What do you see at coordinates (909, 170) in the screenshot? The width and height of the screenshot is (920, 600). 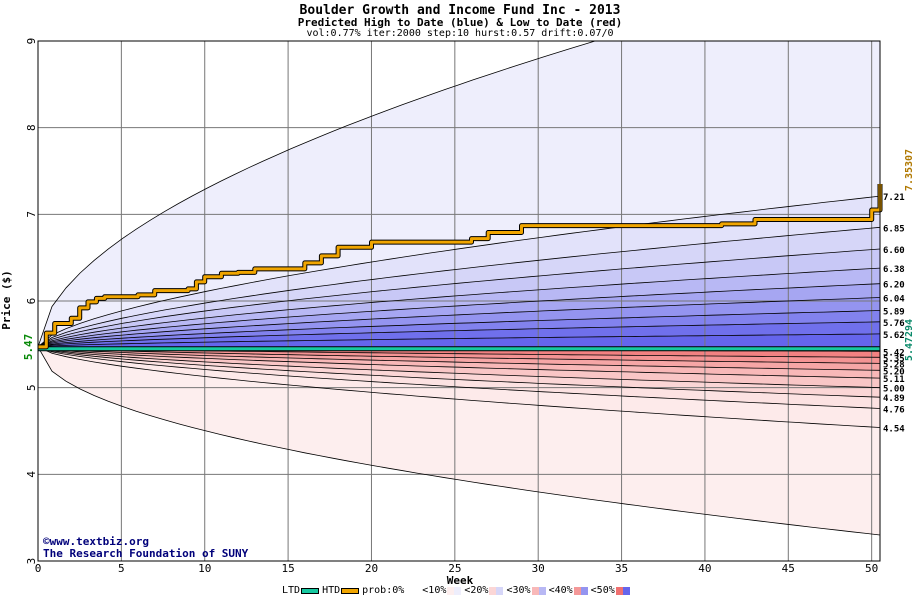 I see `htd-end-label: 7.35307` at bounding box center [909, 170].